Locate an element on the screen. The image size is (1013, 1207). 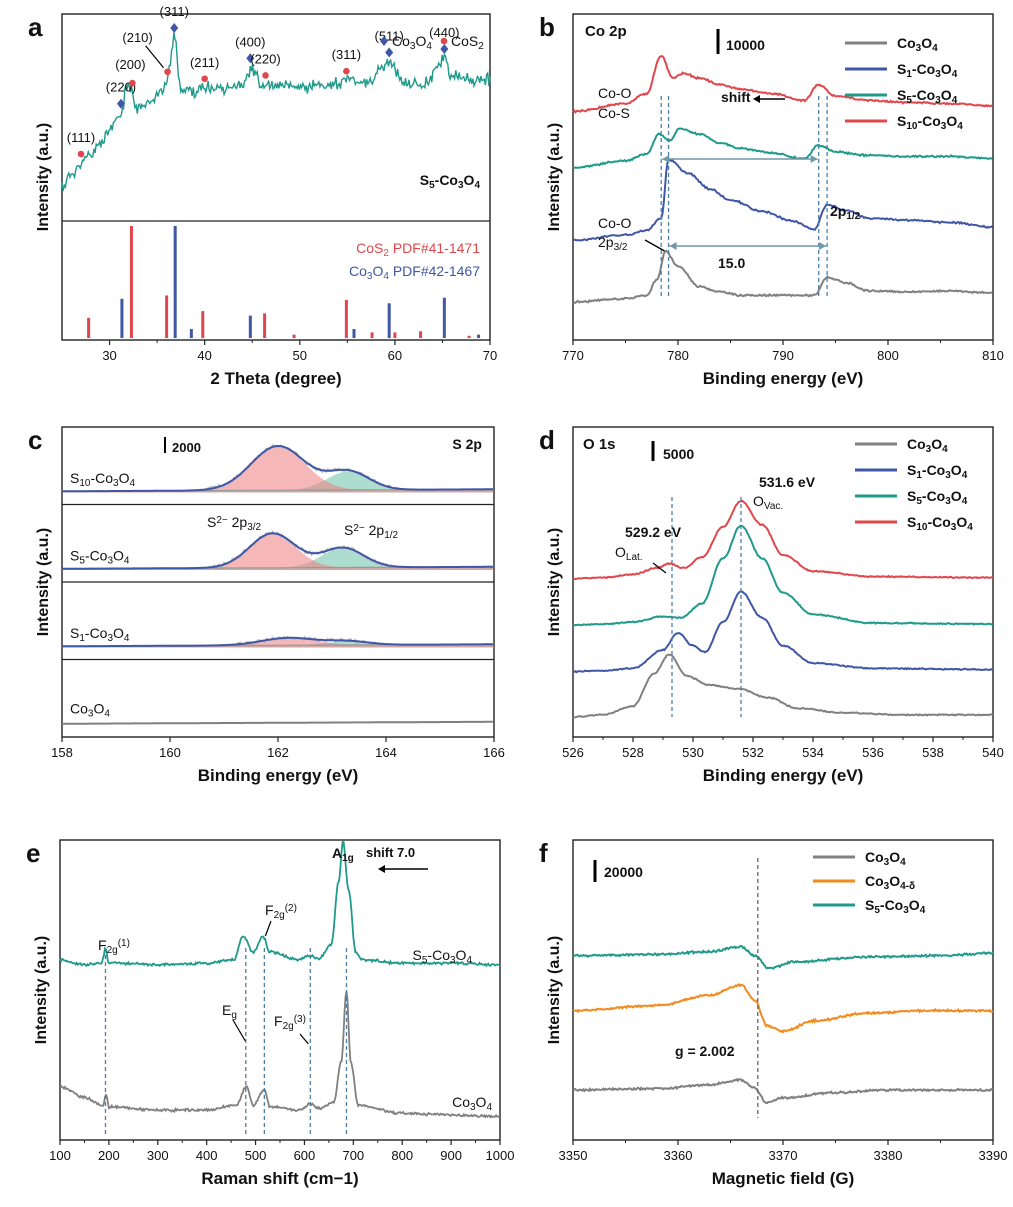
x-tick-label: 534 is located at coordinates (813, 752).